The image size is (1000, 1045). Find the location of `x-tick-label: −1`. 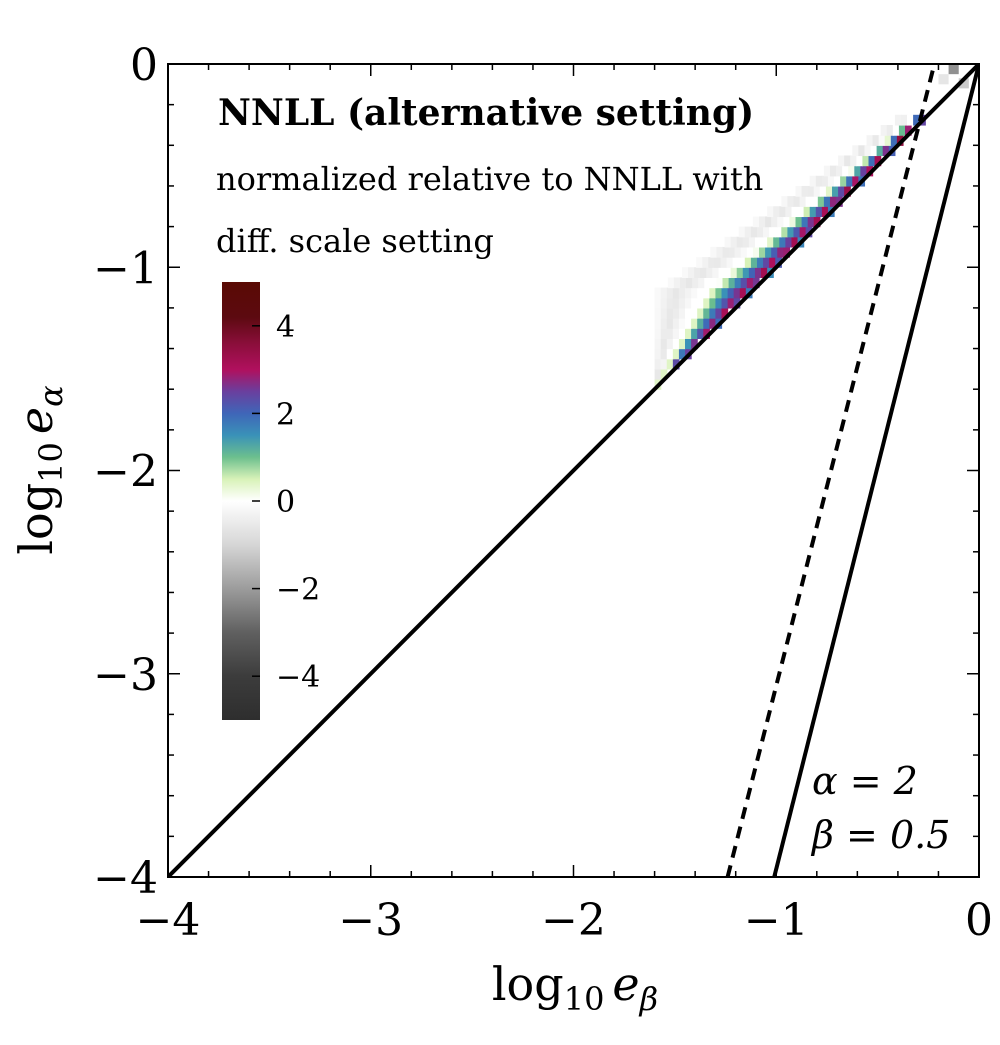

x-tick-label: −1 is located at coordinates (776, 920).